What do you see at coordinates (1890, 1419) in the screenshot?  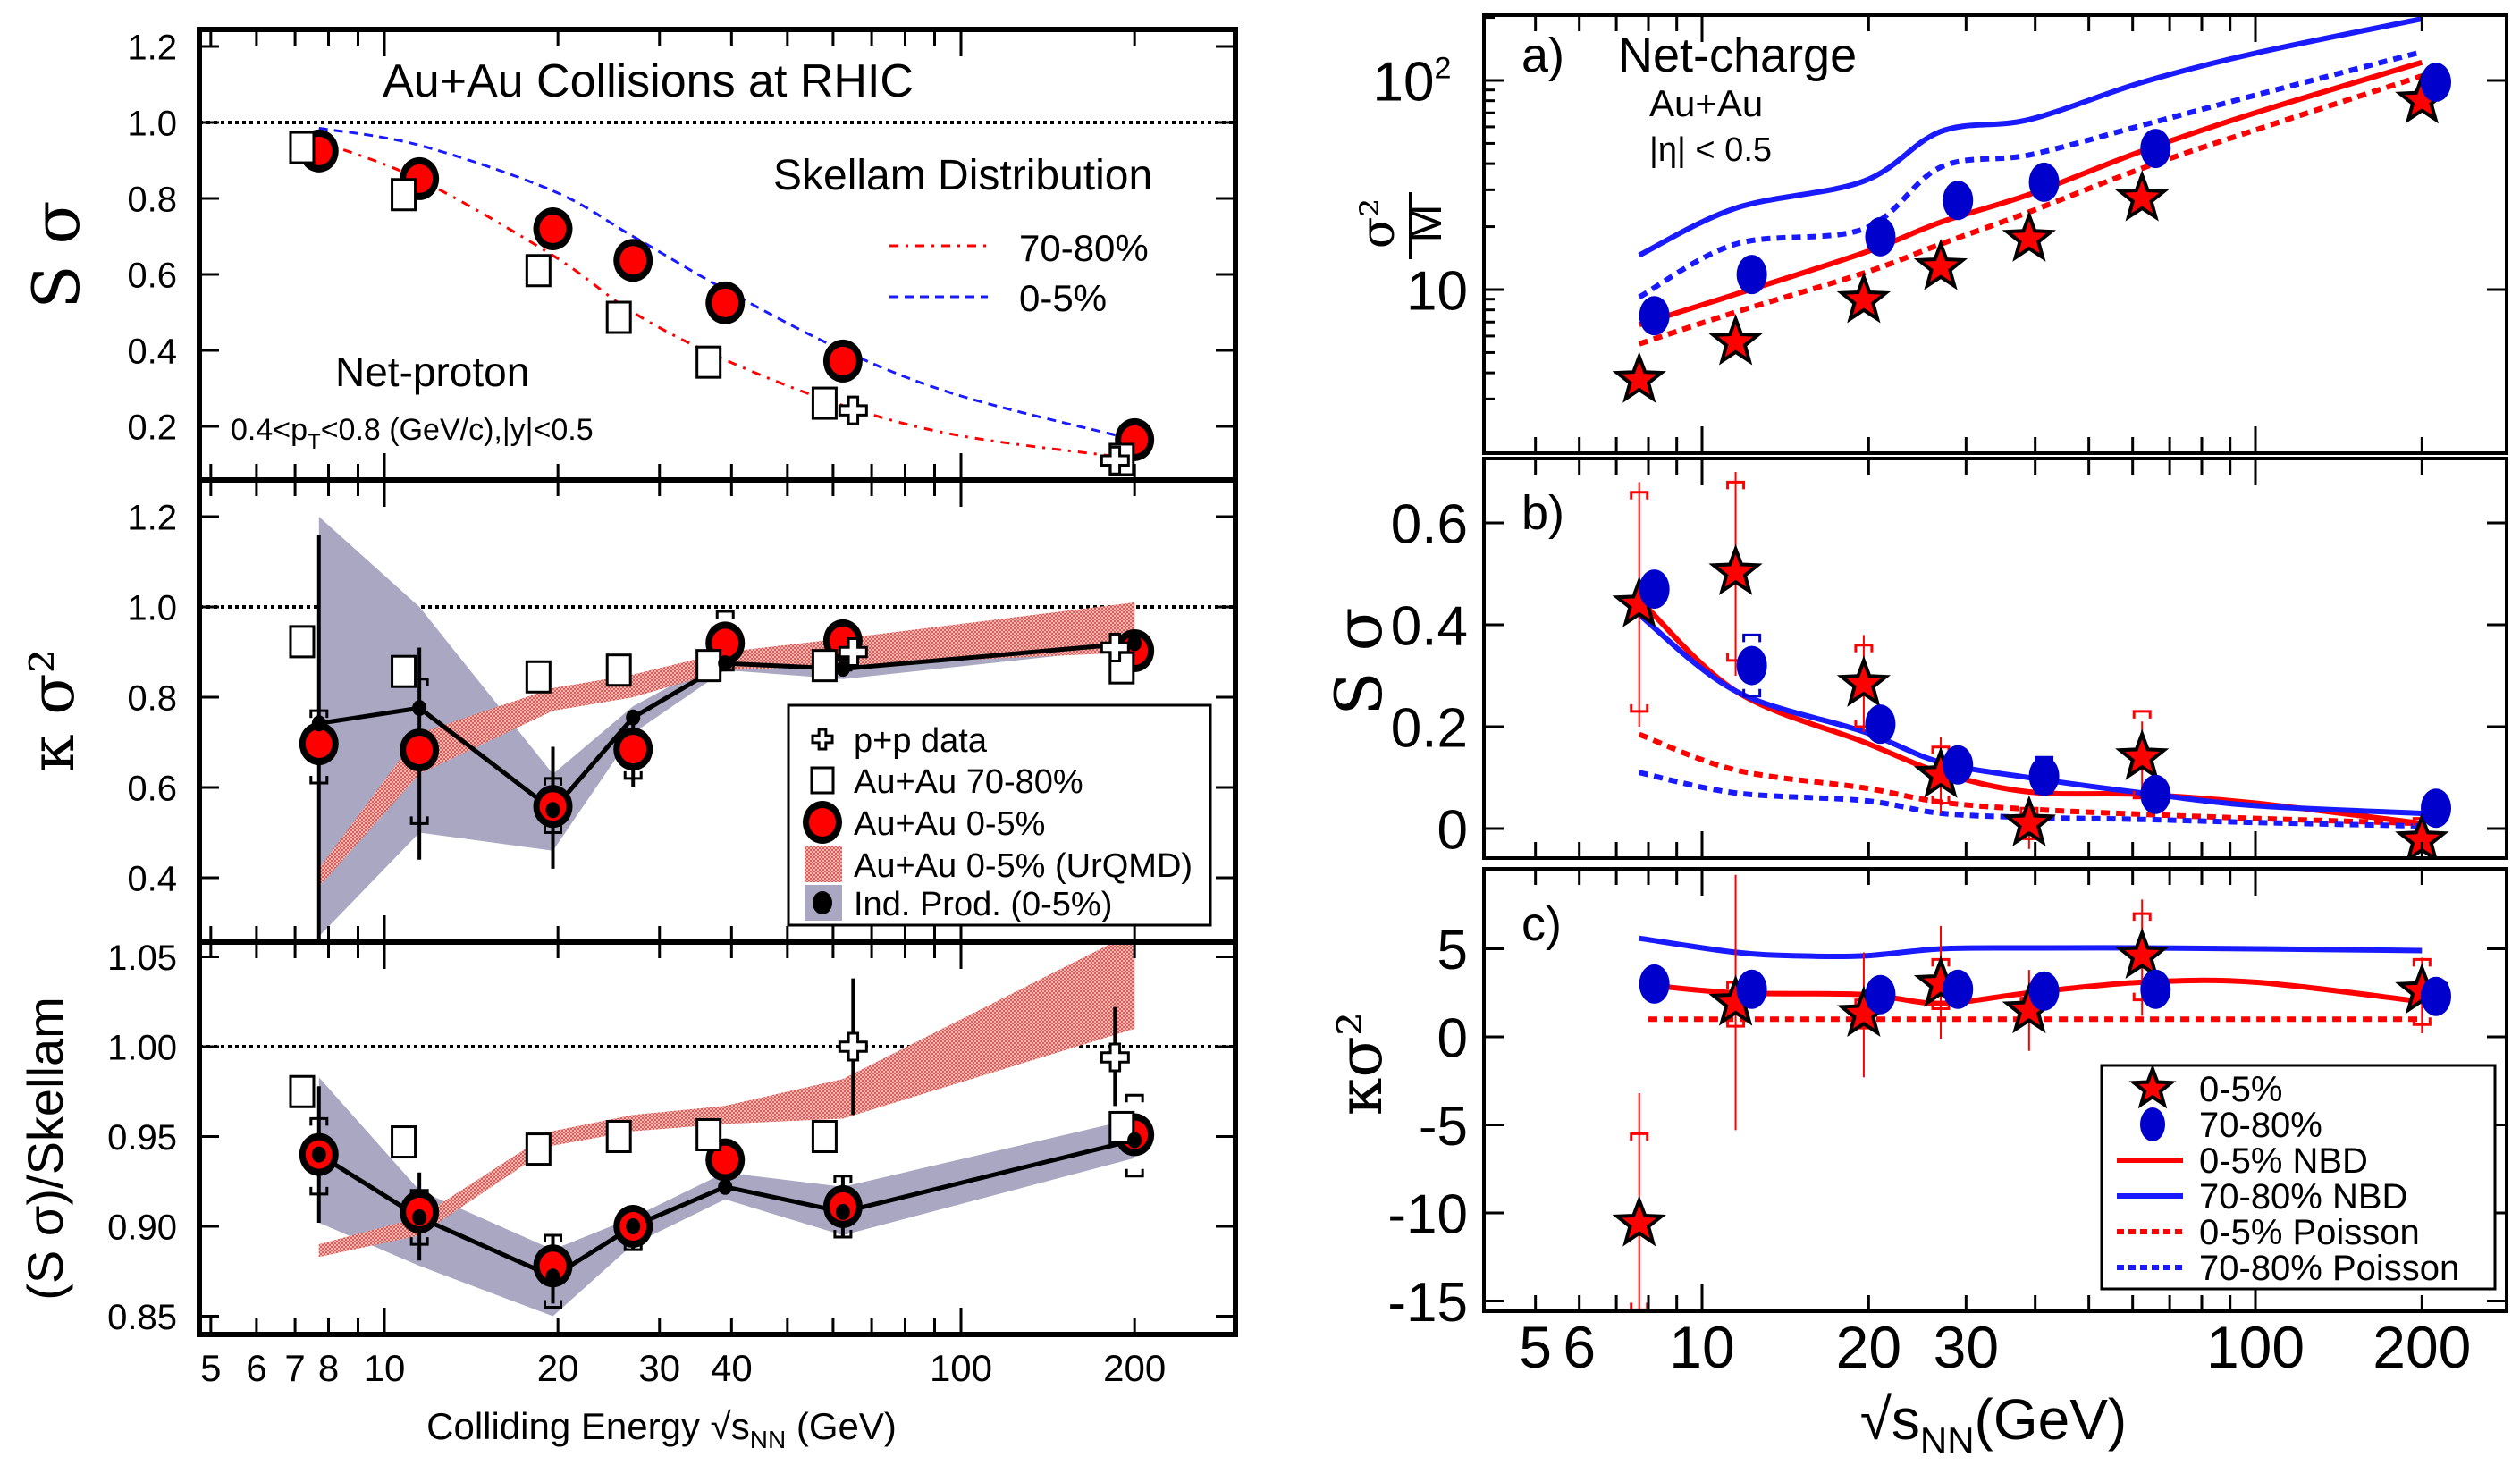 I see `right-xtitle-s: √s` at bounding box center [1890, 1419].